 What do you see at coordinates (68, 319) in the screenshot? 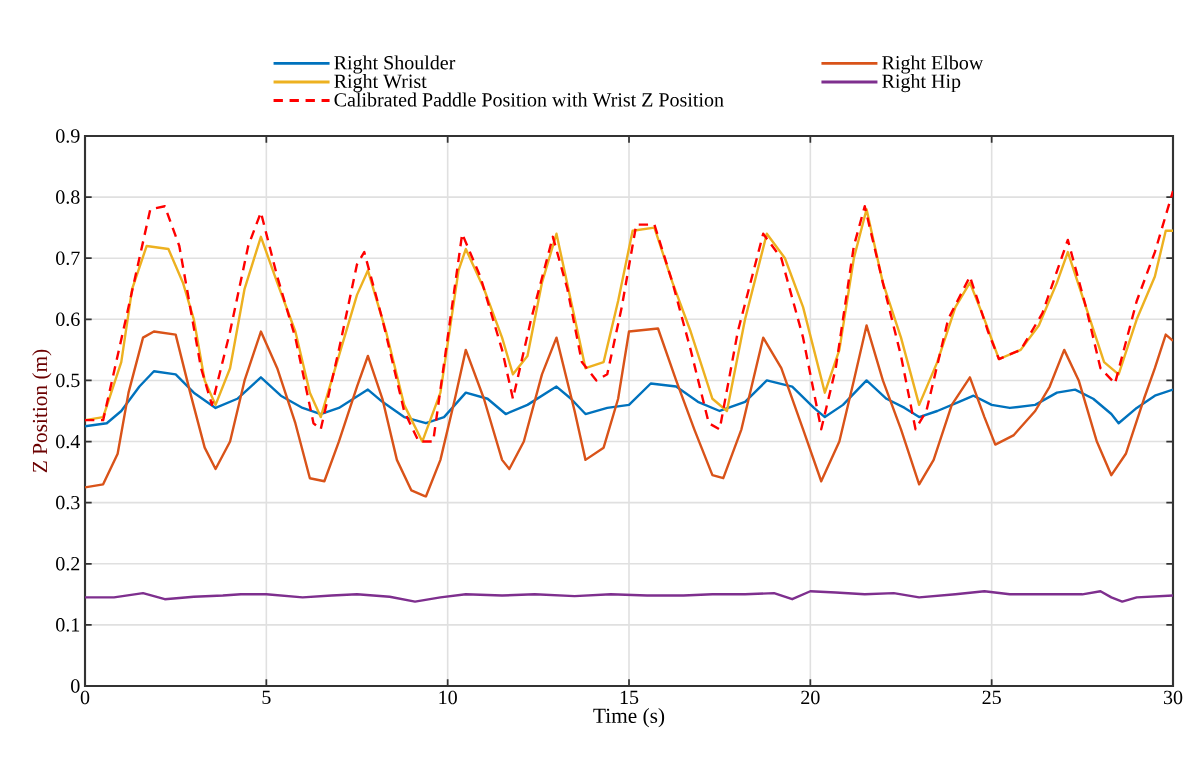
I see `y-tick-label: 0.6` at bounding box center [68, 319].